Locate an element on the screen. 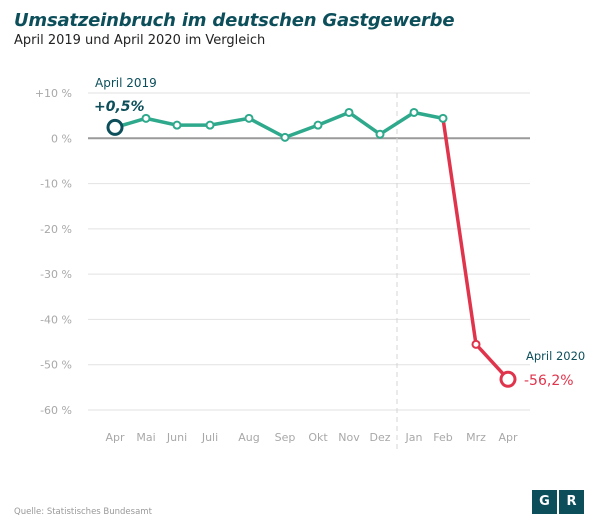 The image size is (600, 528). logo-letter-r: R is located at coordinates (571, 502).